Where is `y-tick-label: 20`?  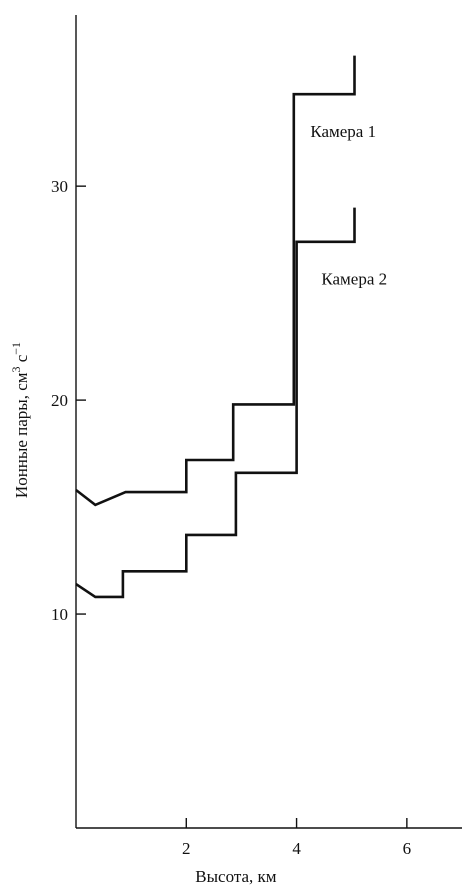
y-tick-label: 20 is located at coordinates (59, 400).